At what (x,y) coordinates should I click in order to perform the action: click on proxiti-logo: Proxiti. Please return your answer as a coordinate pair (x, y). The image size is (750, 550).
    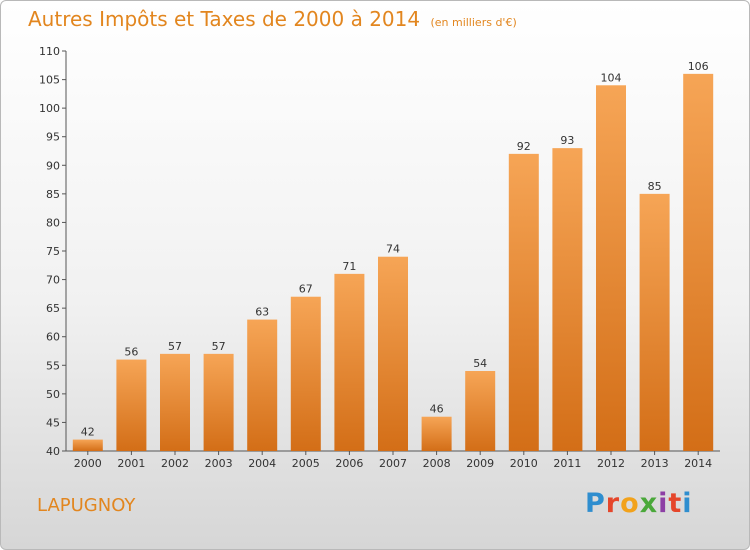
    Looking at the image, I should click on (639, 503).